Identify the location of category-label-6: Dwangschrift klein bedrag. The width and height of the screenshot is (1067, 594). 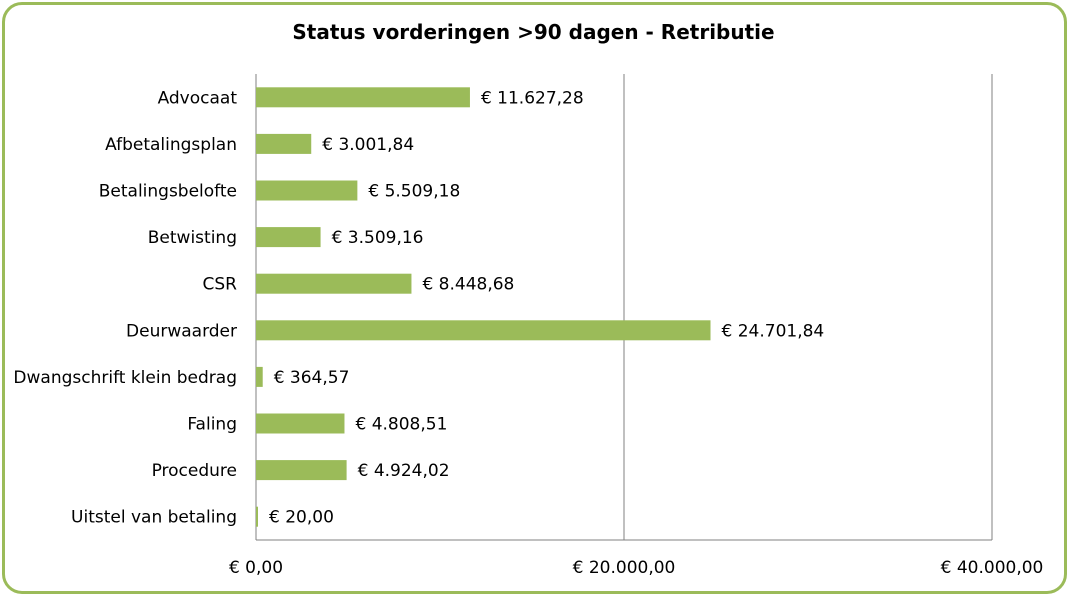
(125, 378).